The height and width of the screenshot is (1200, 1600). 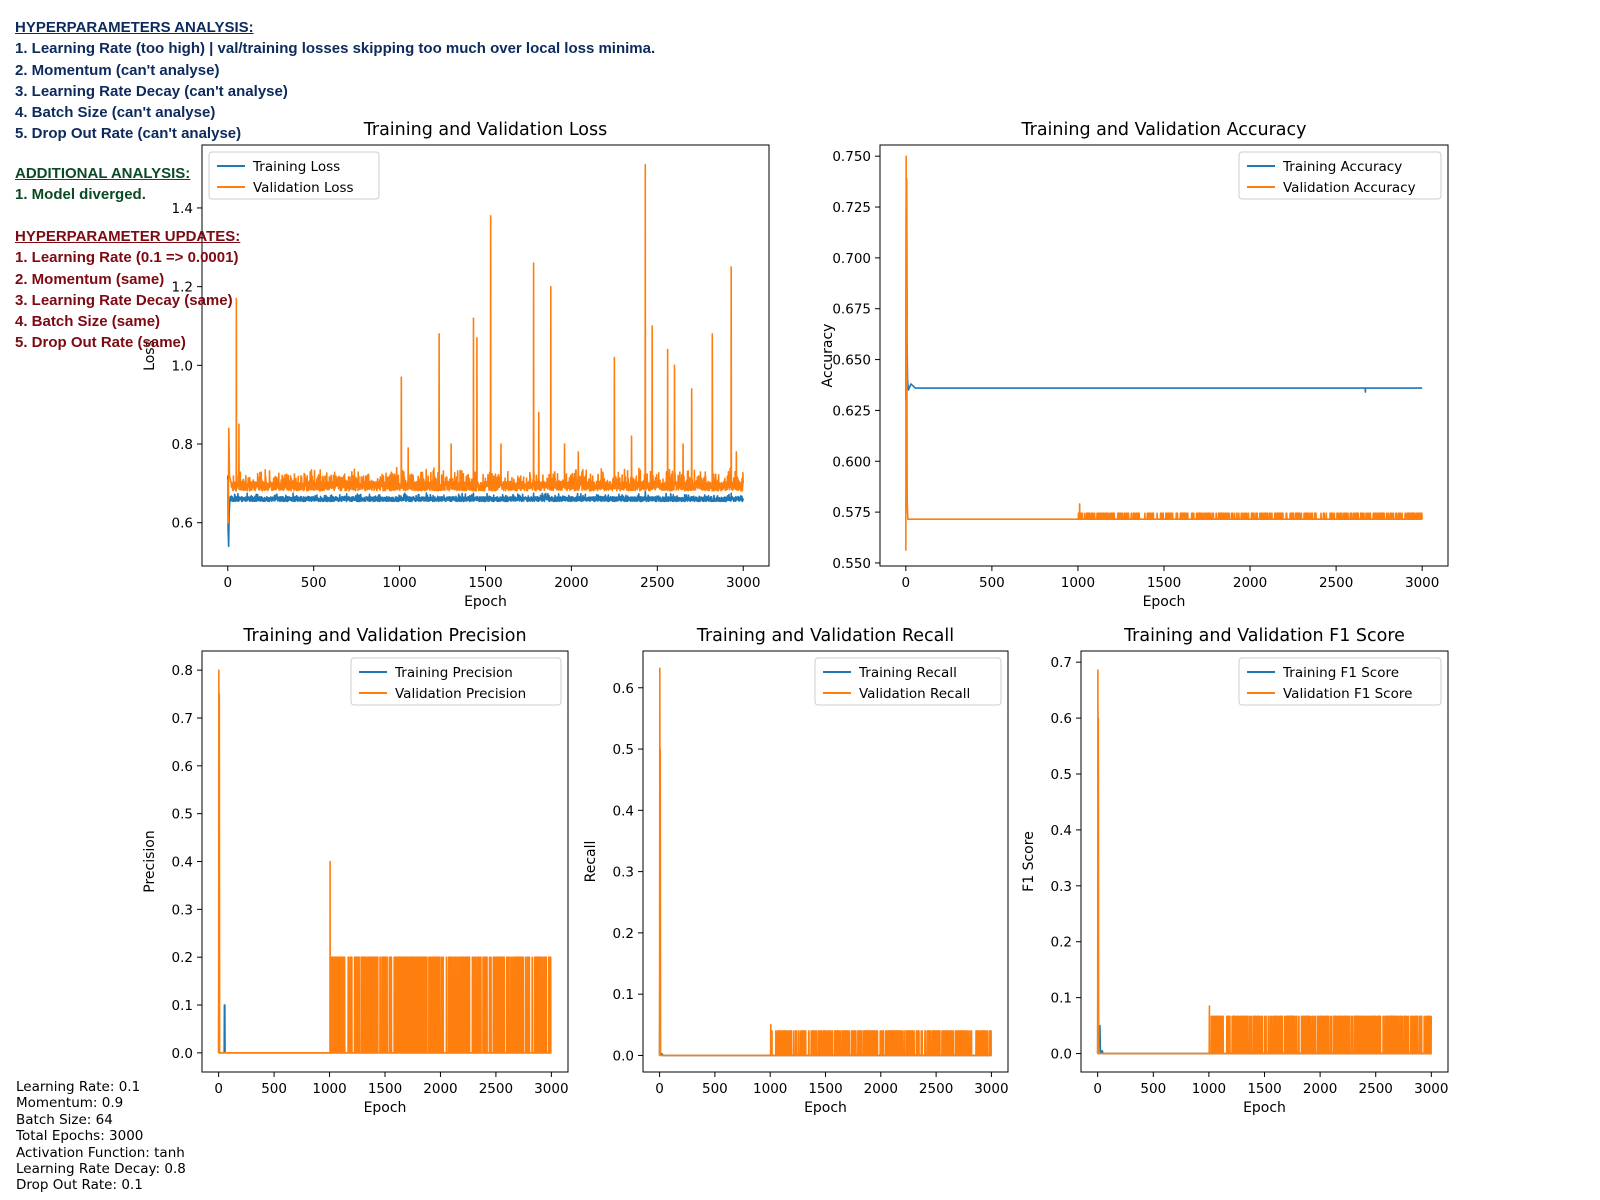 What do you see at coordinates (64, 1119) in the screenshot?
I see `config-batch-size: Batch Size: 64` at bounding box center [64, 1119].